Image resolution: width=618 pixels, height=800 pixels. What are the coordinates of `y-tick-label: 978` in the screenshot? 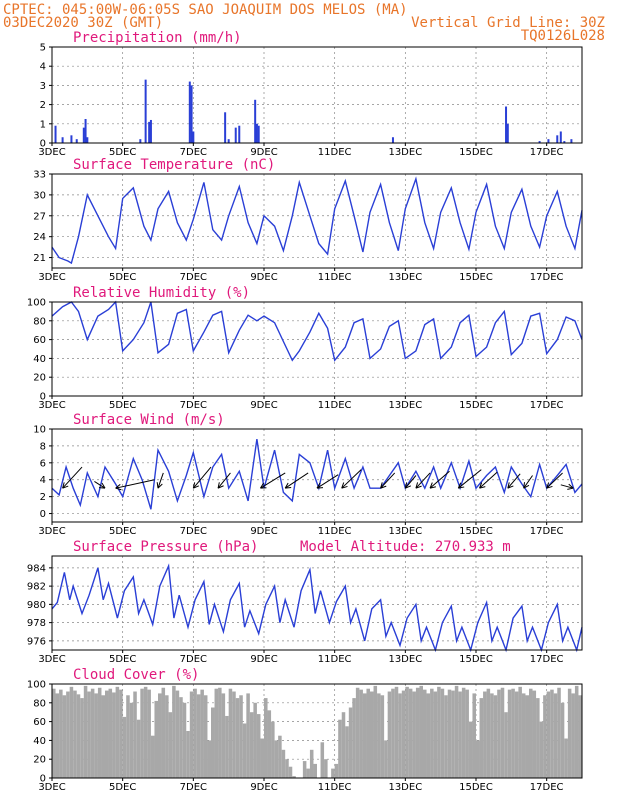 It's located at (36, 623).